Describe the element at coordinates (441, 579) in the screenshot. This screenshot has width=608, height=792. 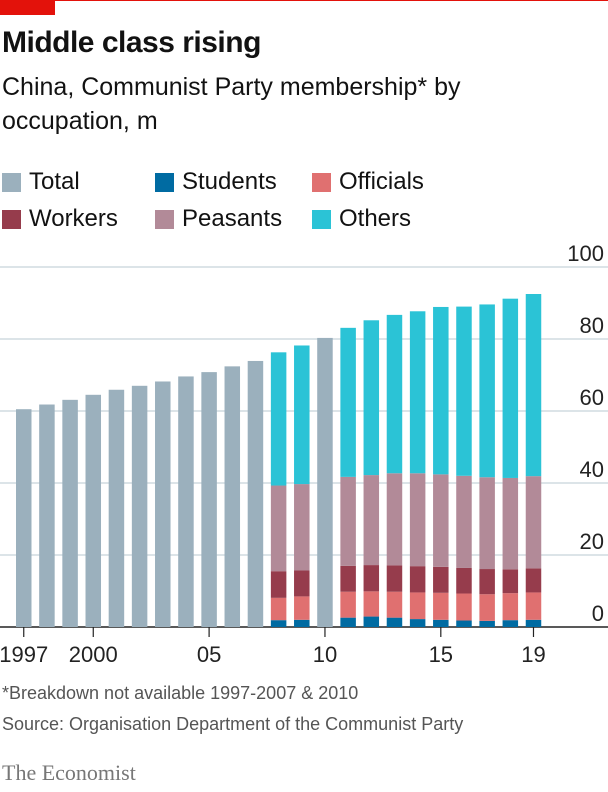
I see `bar-workers-2015` at that location.